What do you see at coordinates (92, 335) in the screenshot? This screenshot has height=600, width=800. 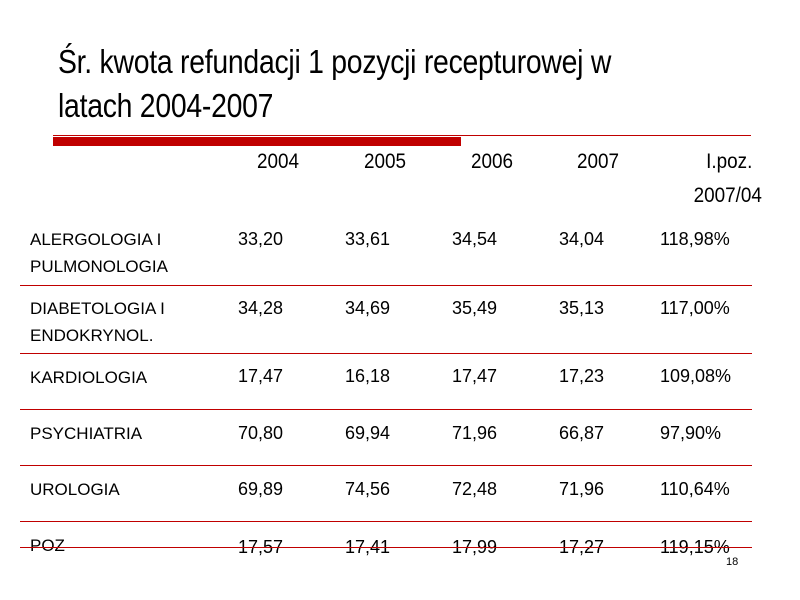 I see `row-label-line: ENDOKRYNOL.` at bounding box center [92, 335].